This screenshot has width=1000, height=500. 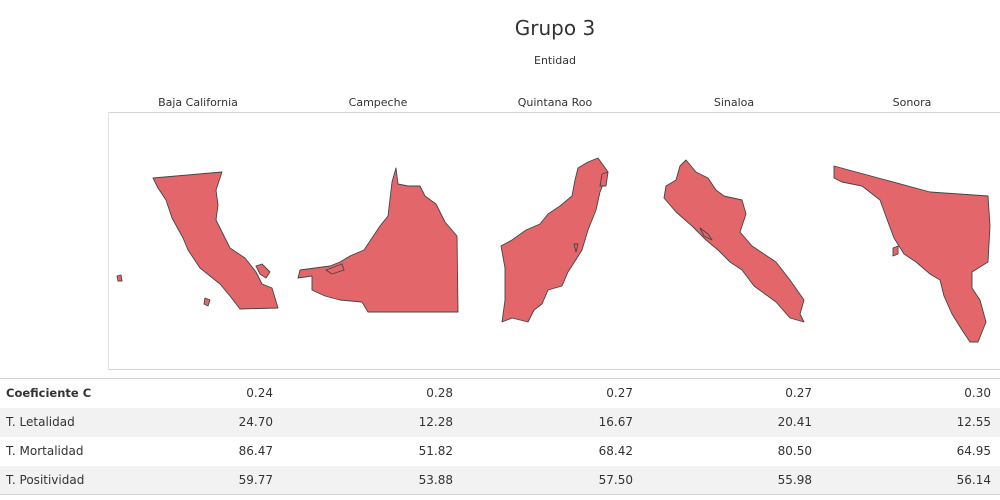 What do you see at coordinates (706, 234) in the screenshot?
I see `map-sinaloa-island` at bounding box center [706, 234].